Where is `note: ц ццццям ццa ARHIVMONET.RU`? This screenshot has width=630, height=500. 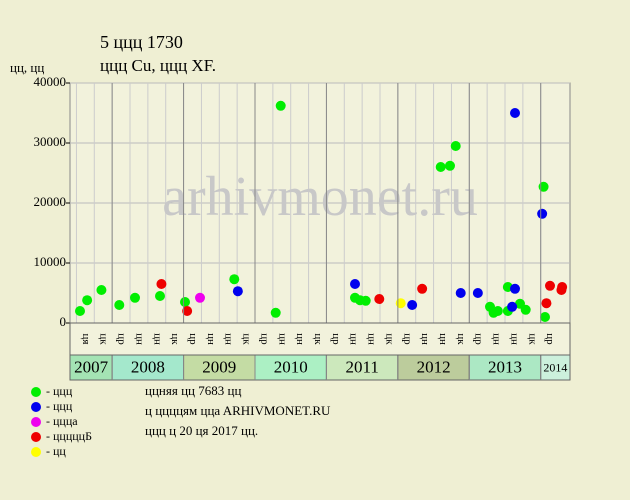
note: ц ццццям ццa ARHIVMONET.RU is located at coordinates (238, 410).